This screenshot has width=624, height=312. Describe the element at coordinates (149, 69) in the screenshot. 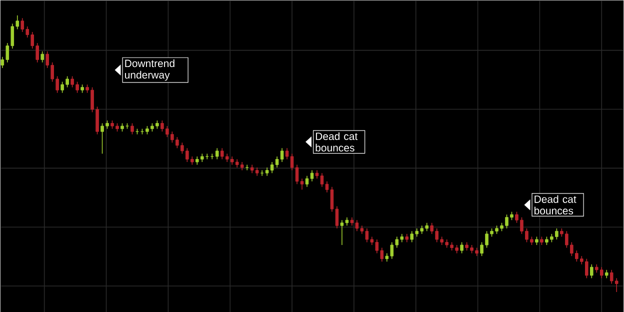

I see `annotation: Downtrend underway` at that location.